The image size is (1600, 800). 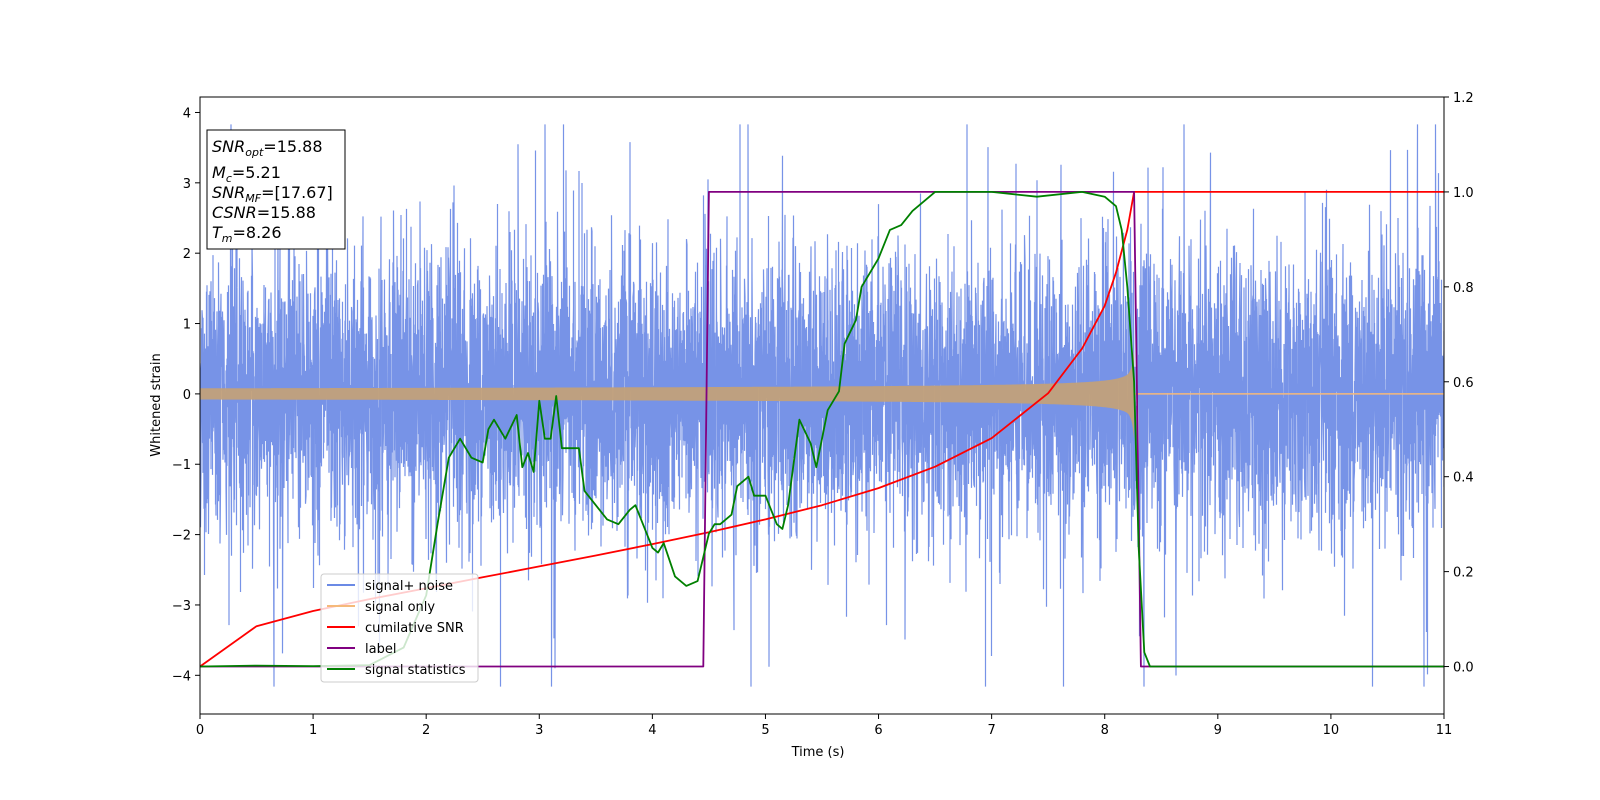 I want to click on legend-entry: signal statistics, so click(x=415, y=670).